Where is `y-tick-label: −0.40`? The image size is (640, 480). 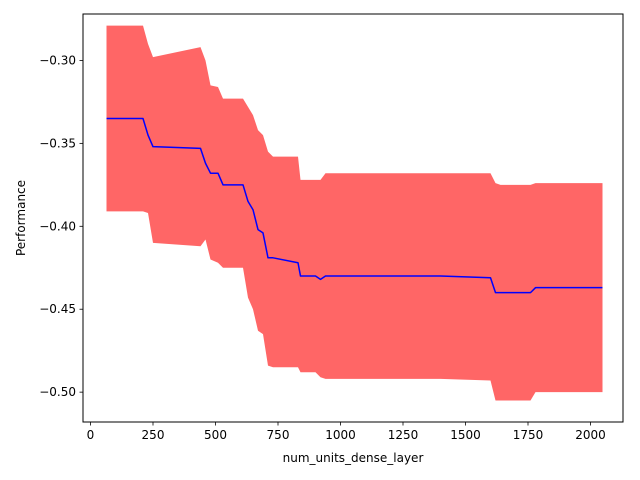
y-tick-label: −0.40 is located at coordinates (57, 226).